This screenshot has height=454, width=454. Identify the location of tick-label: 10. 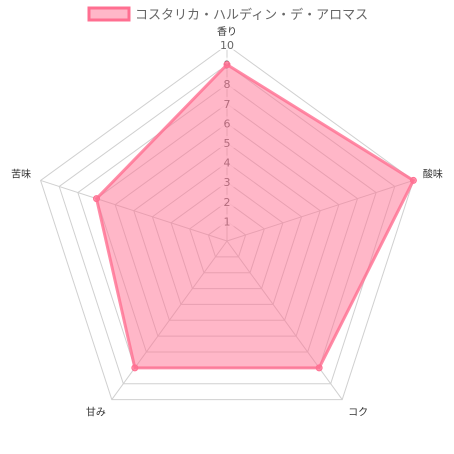
(227, 45).